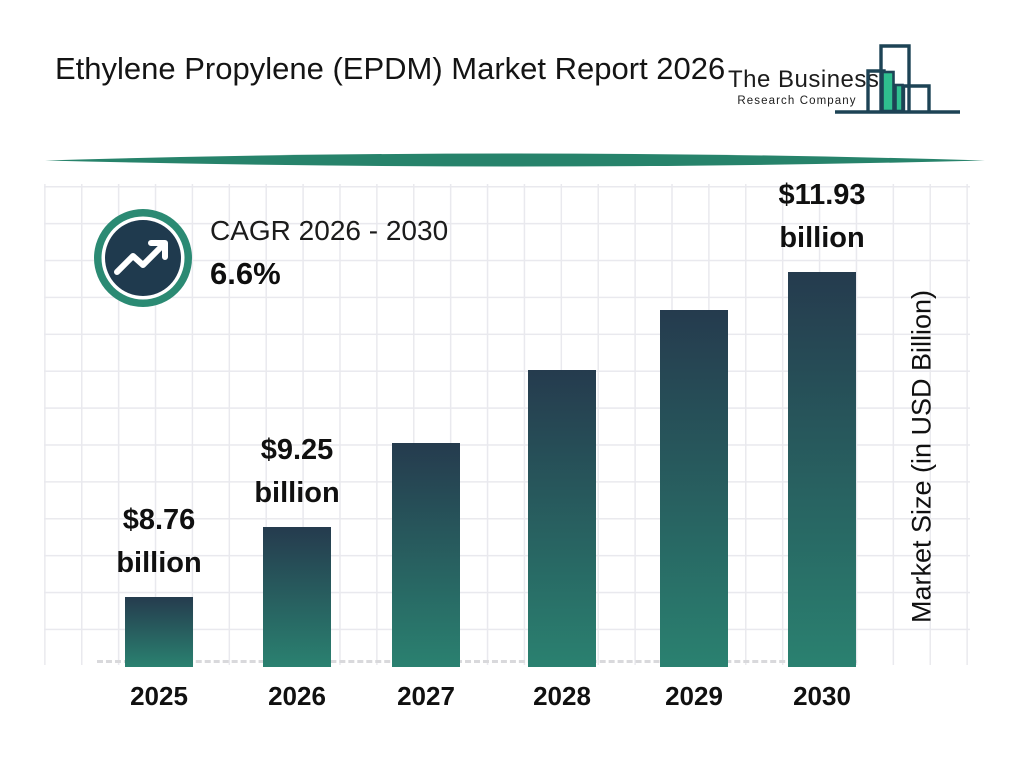  I want to click on cagr-value: 6.6%, so click(245, 273).